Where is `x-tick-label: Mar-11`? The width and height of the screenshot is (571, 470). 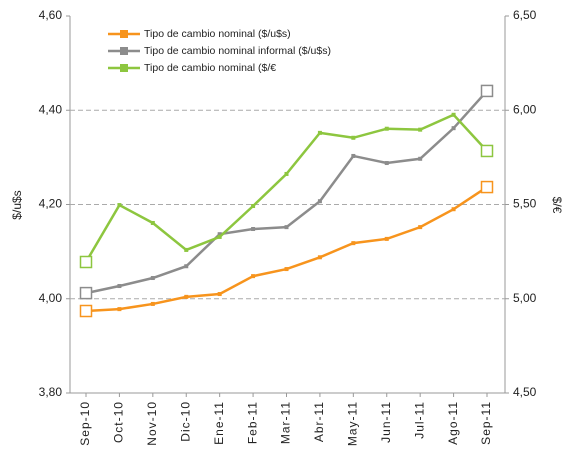 x-tick-label: Mar-11 is located at coordinates (286, 422).